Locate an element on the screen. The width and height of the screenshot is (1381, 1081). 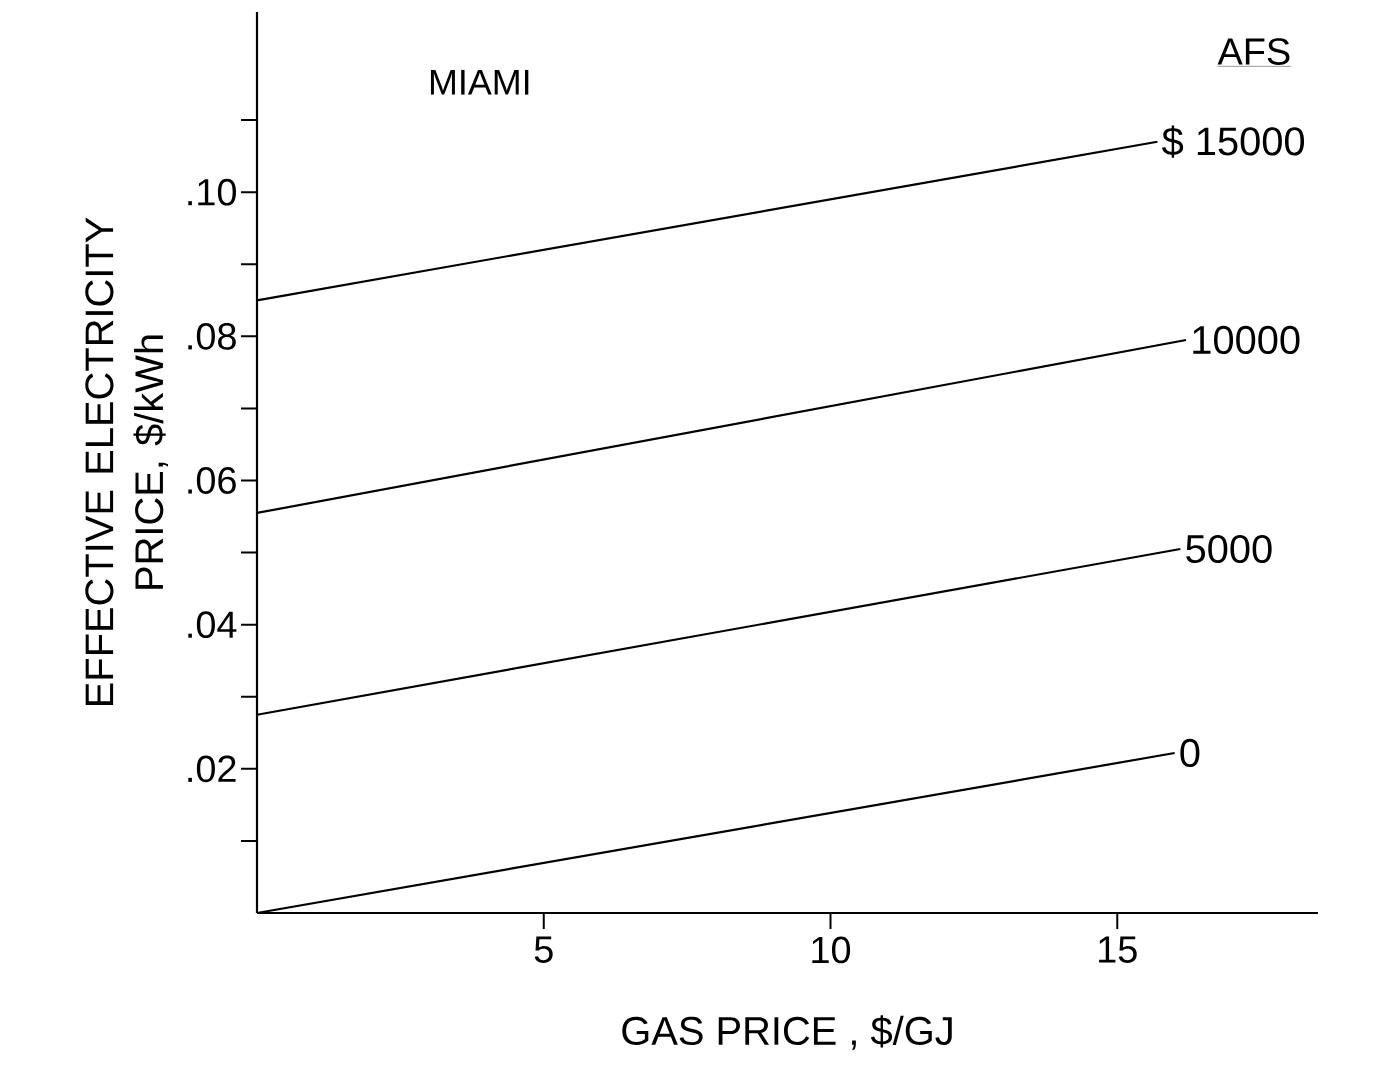
series-label: 10000 is located at coordinates (1246, 340).